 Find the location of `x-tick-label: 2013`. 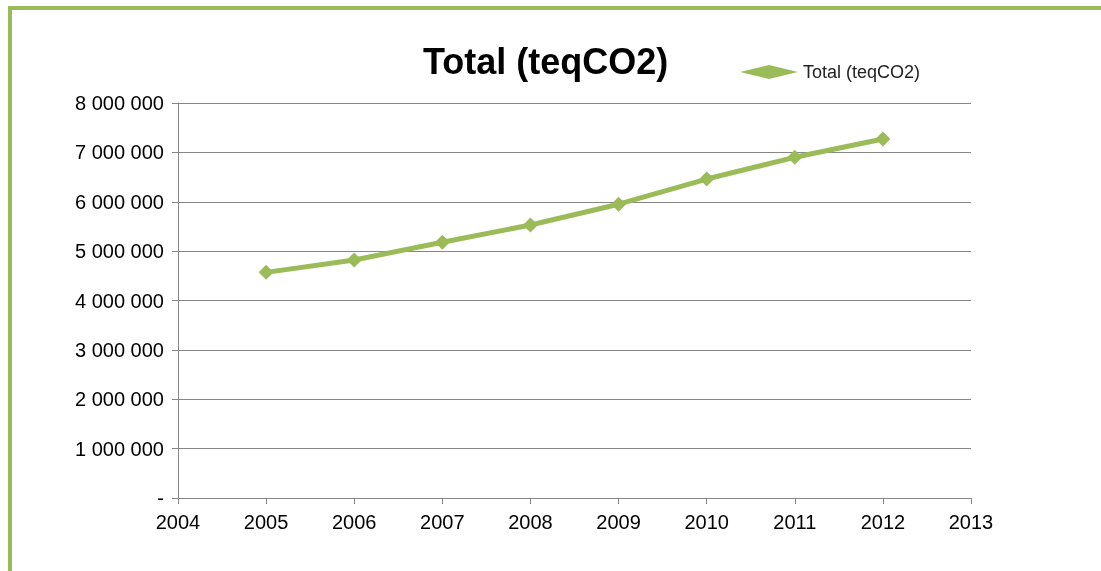

x-tick-label: 2013 is located at coordinates (971, 522).